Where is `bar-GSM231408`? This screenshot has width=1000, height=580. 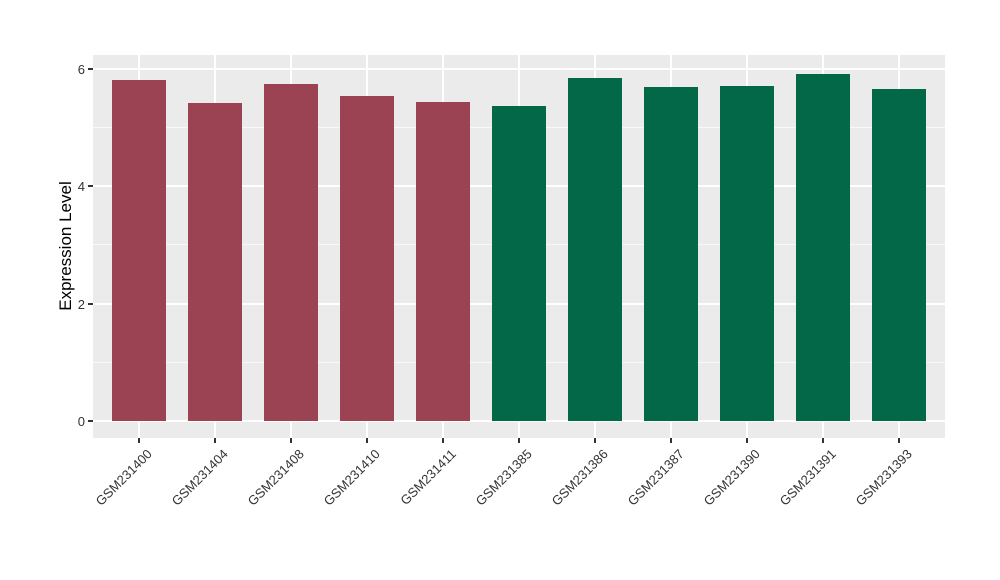
bar-GSM231408 is located at coordinates (290, 252).